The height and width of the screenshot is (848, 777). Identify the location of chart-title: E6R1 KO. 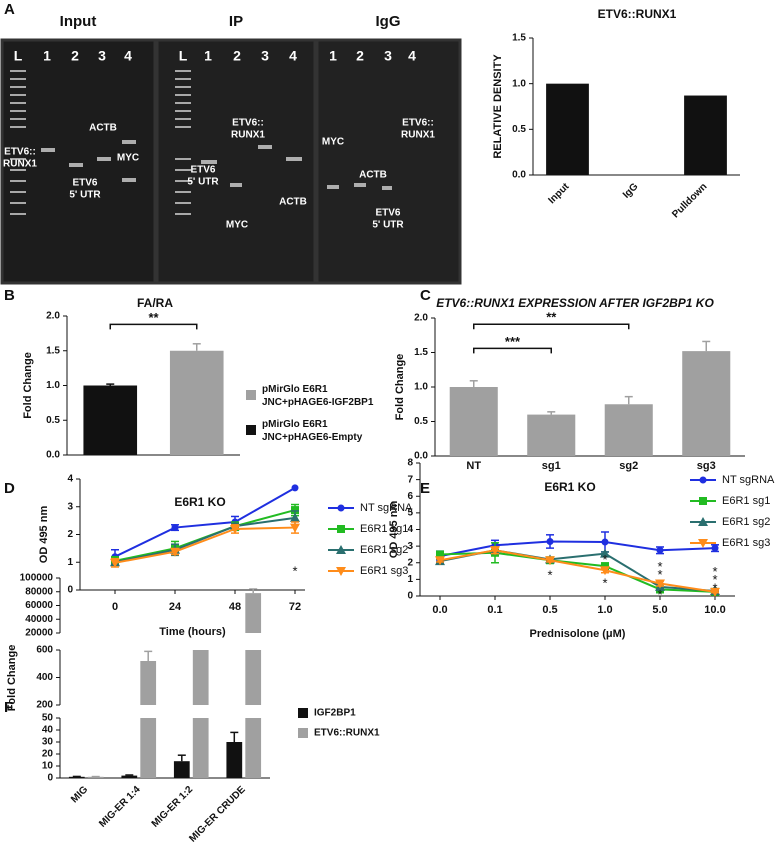
(199, 502).